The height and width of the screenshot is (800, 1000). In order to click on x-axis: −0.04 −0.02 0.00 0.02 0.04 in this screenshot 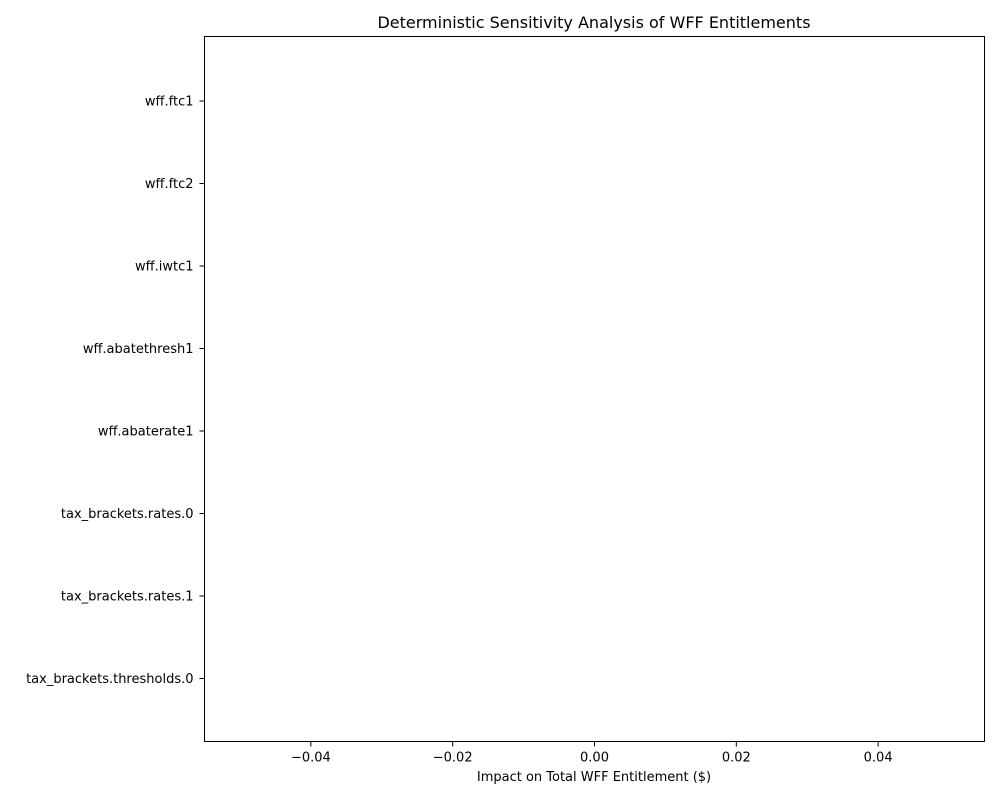, I will do `click(592, 753)`.